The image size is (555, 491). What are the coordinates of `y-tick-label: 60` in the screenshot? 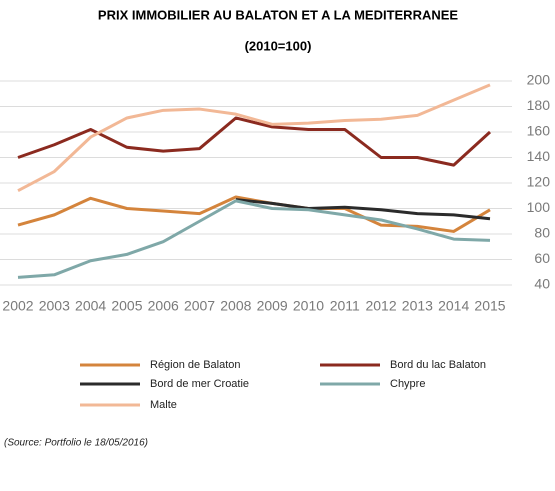 It's located at (542, 258).